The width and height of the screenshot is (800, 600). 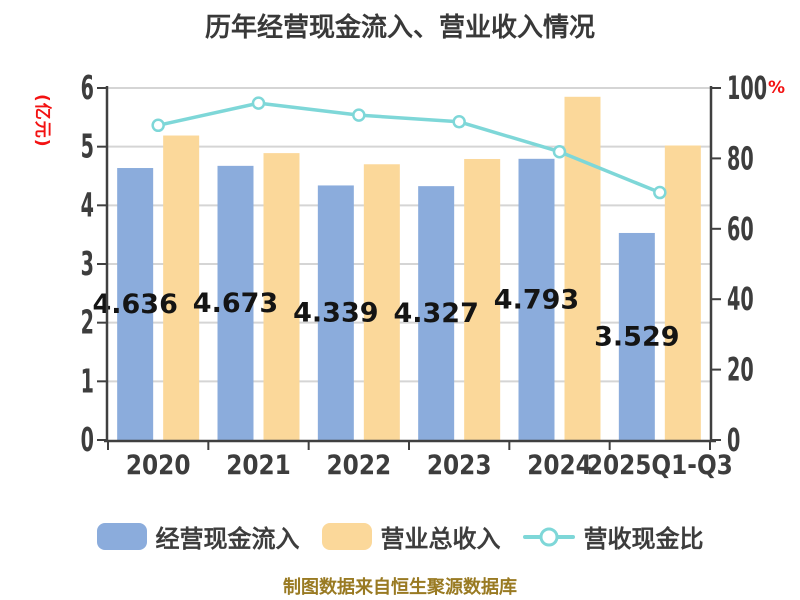 I want to click on left-axis-tick-label: 1, so click(x=87, y=382).